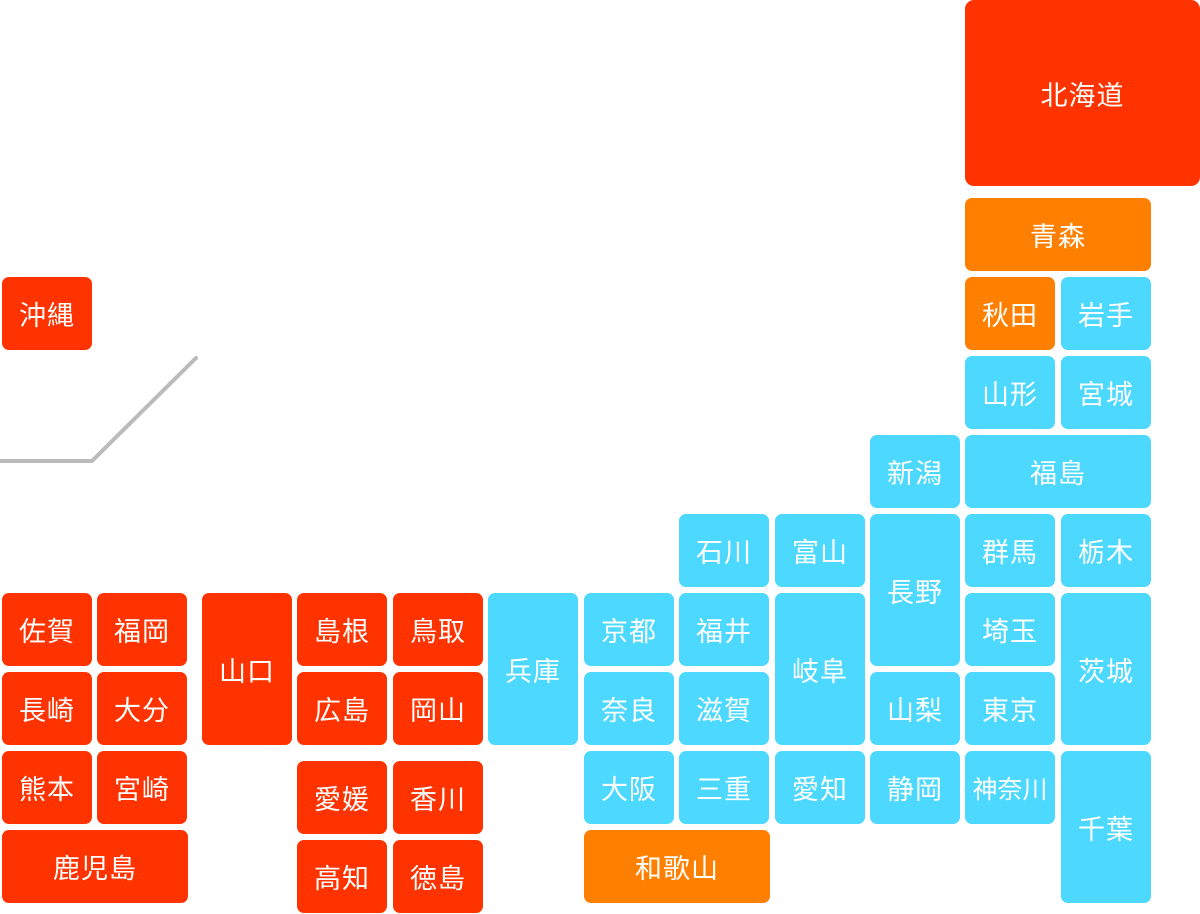 The height and width of the screenshot is (914, 1200). What do you see at coordinates (629, 708) in the screenshot?
I see `prefecture-nara: 奈良` at bounding box center [629, 708].